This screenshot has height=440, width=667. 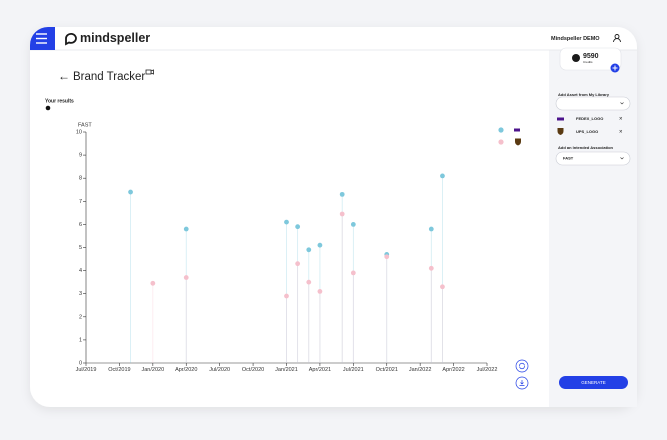 I want to click on y-tick-label: 6, so click(x=80, y=225).